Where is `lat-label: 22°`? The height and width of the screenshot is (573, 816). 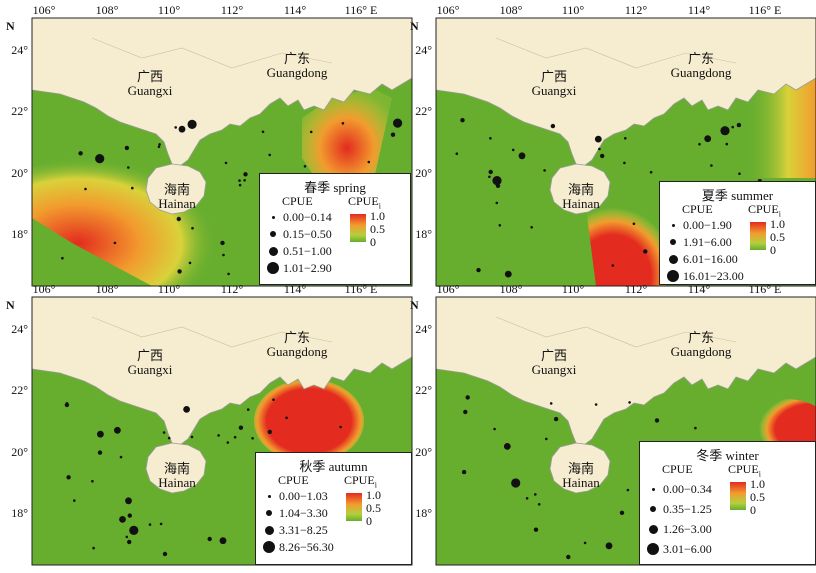 lat-label: 22° is located at coordinates (19, 390).